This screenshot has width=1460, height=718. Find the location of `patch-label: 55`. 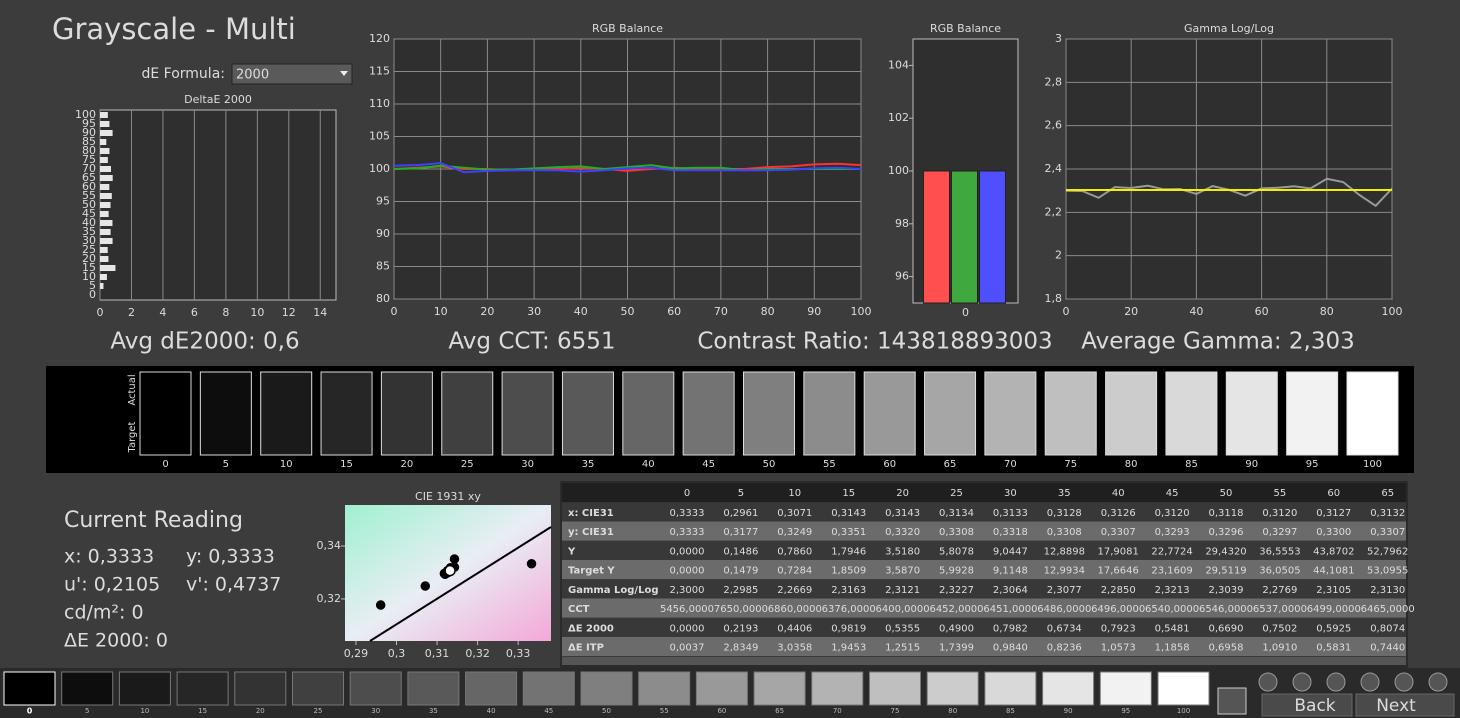

patch-label: 55 is located at coordinates (664, 711).